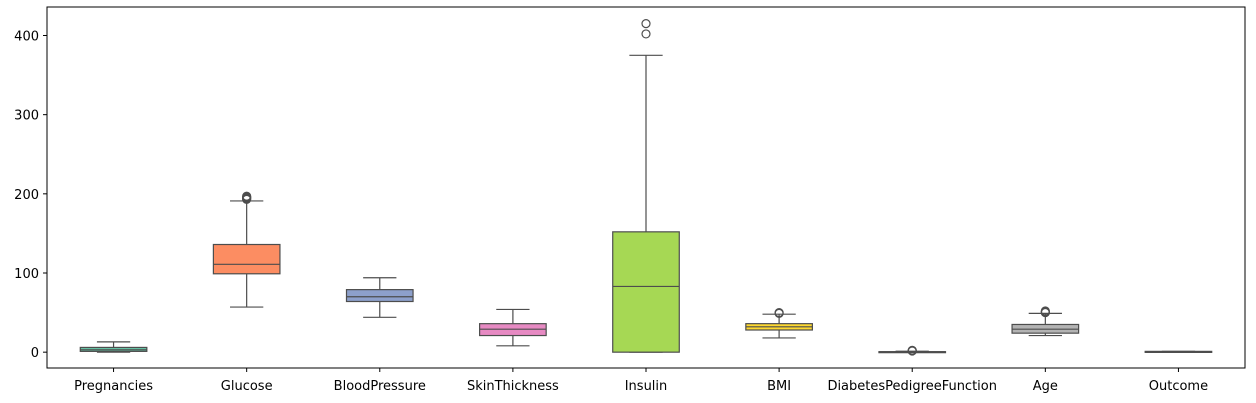  Describe the element at coordinates (26, 37) in the screenshot. I see `y-tick-label: 400` at that location.